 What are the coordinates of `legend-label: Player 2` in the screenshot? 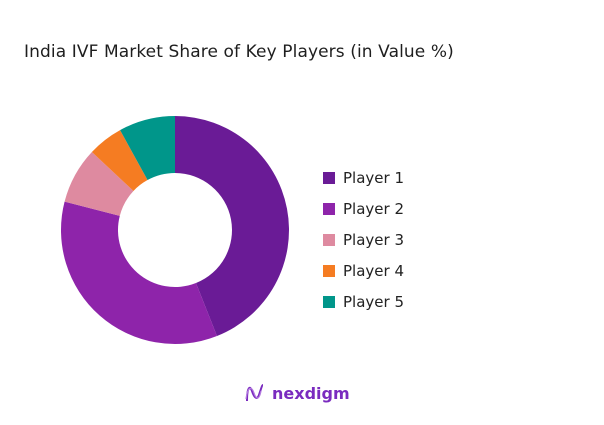 It's located at (373, 208).